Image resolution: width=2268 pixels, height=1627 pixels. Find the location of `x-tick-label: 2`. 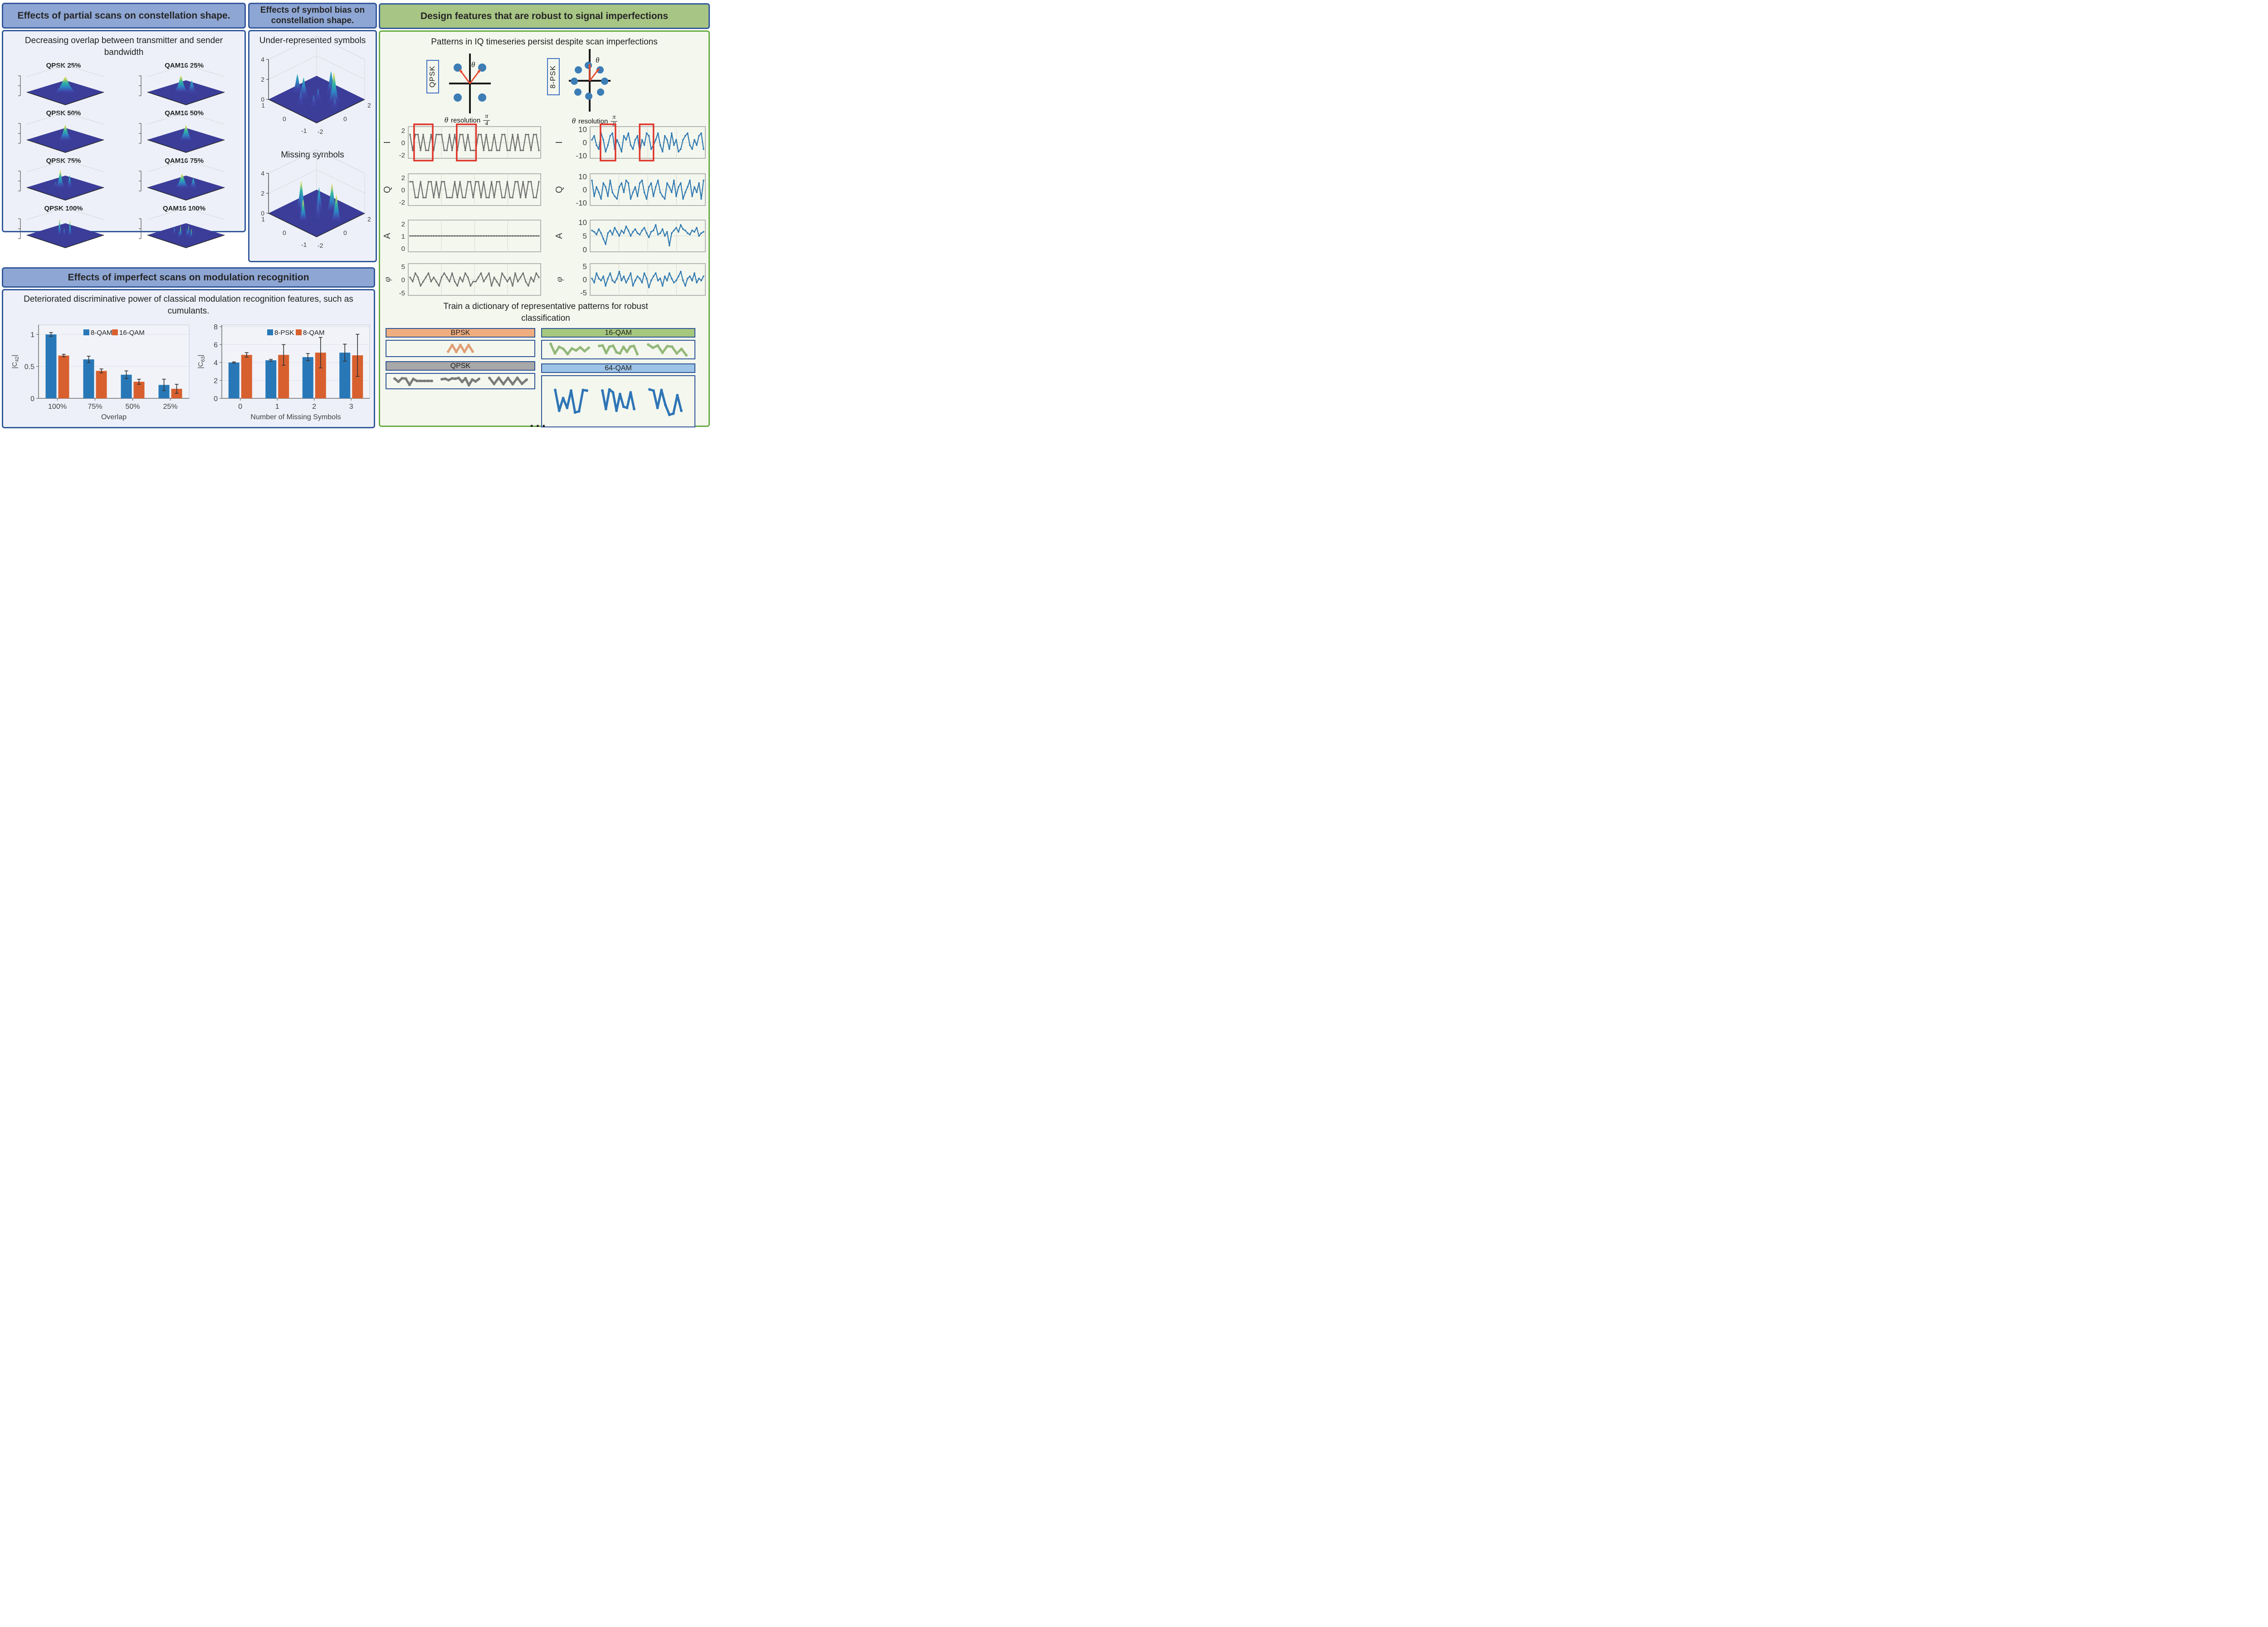

x-tick-label: 2 is located at coordinates (314, 407).